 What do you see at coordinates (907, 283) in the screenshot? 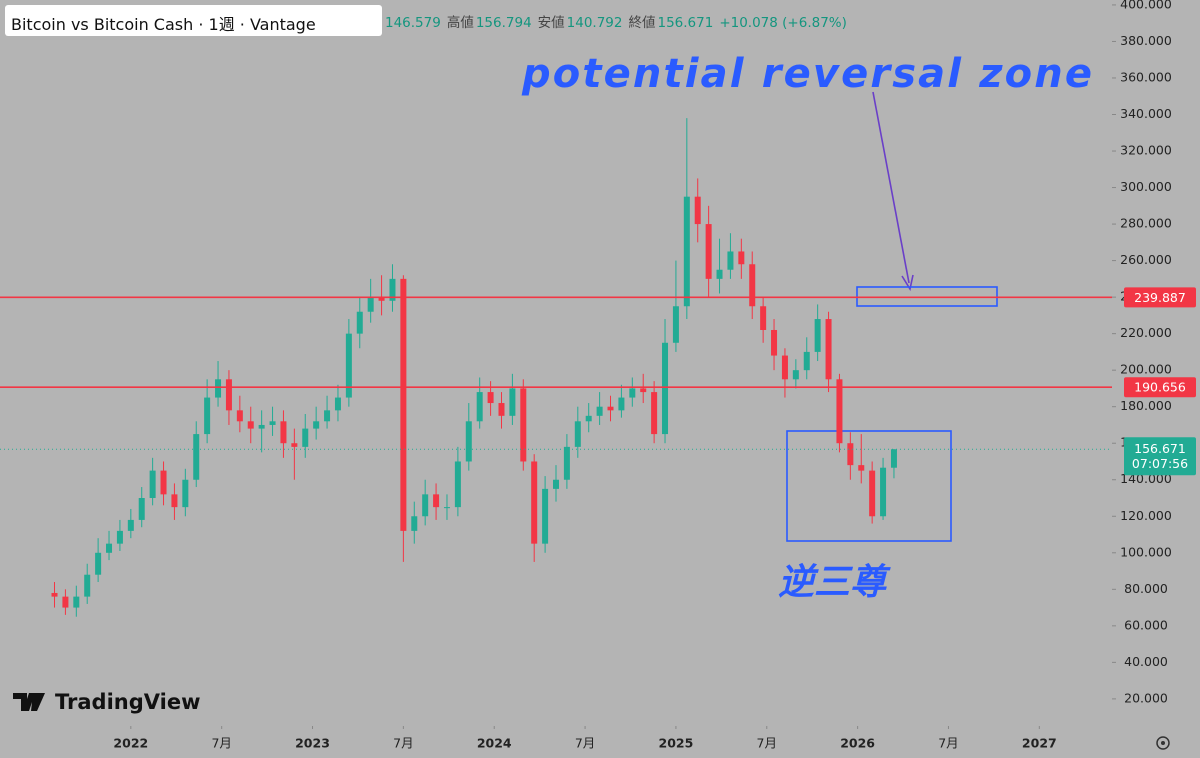
I see `arrow-head` at bounding box center [907, 283].